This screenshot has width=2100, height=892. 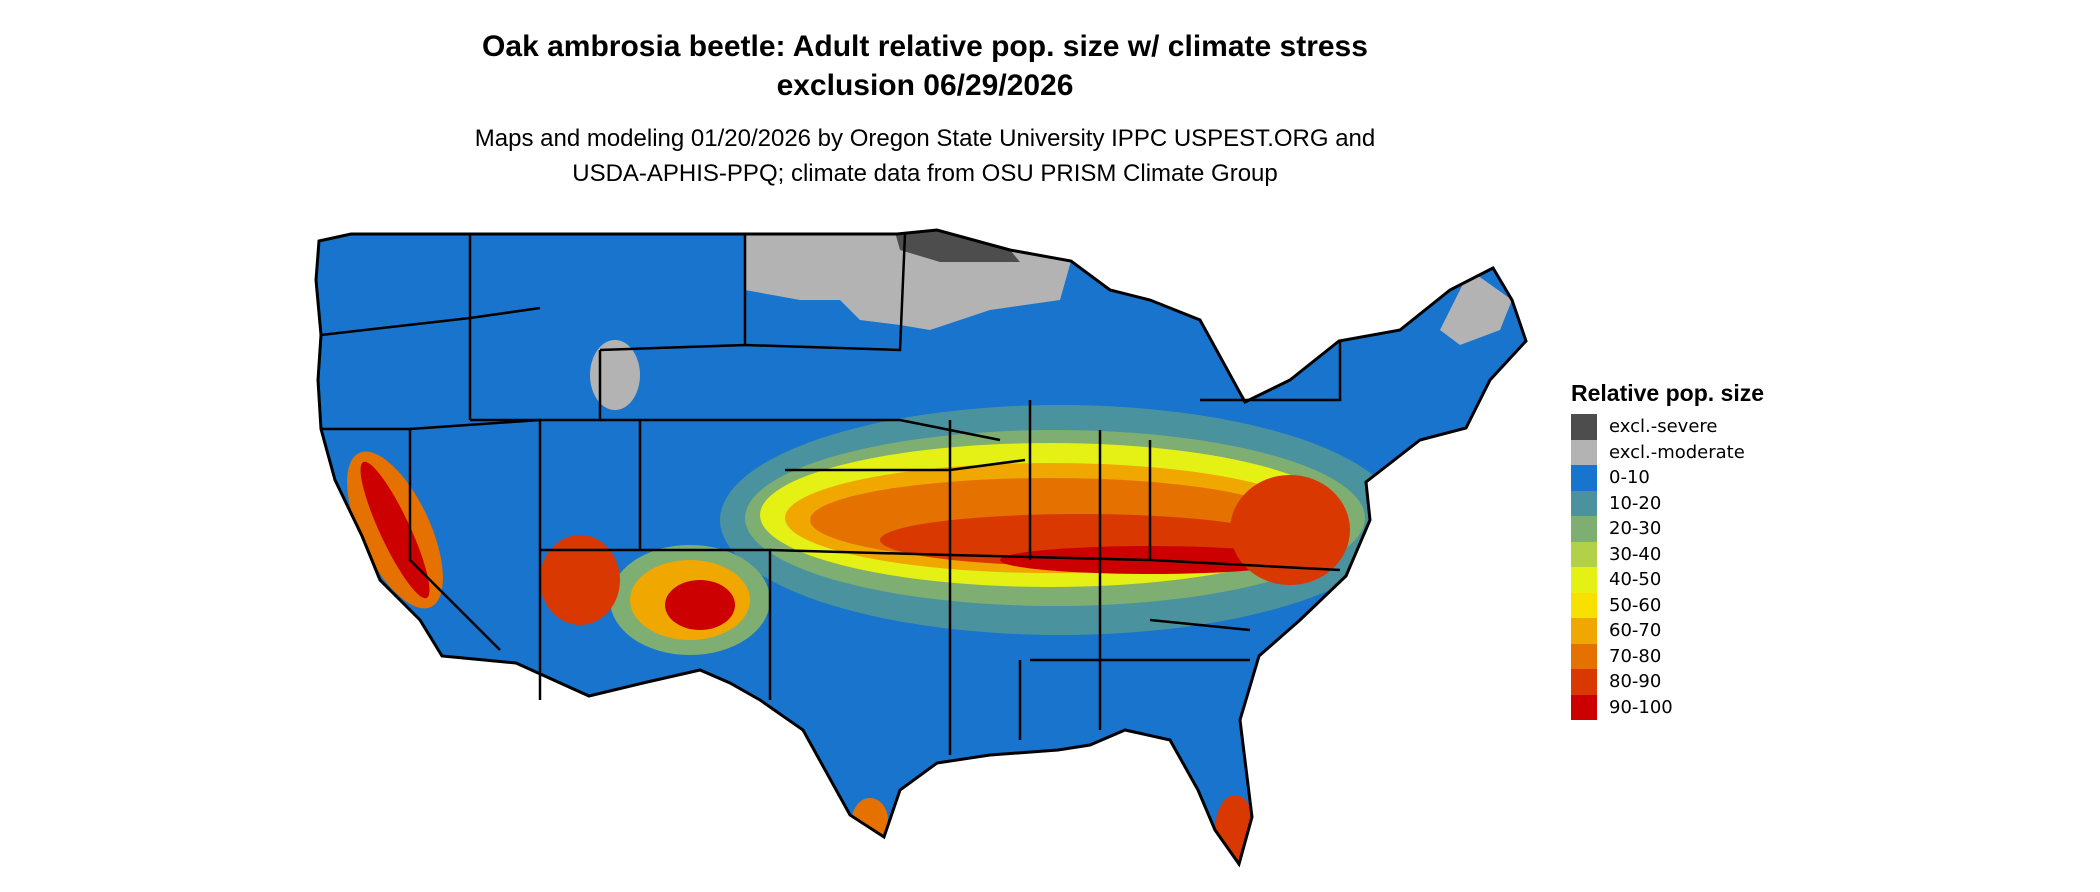 I want to click on zone-excl-moderate-maine, so click(x=1476, y=307).